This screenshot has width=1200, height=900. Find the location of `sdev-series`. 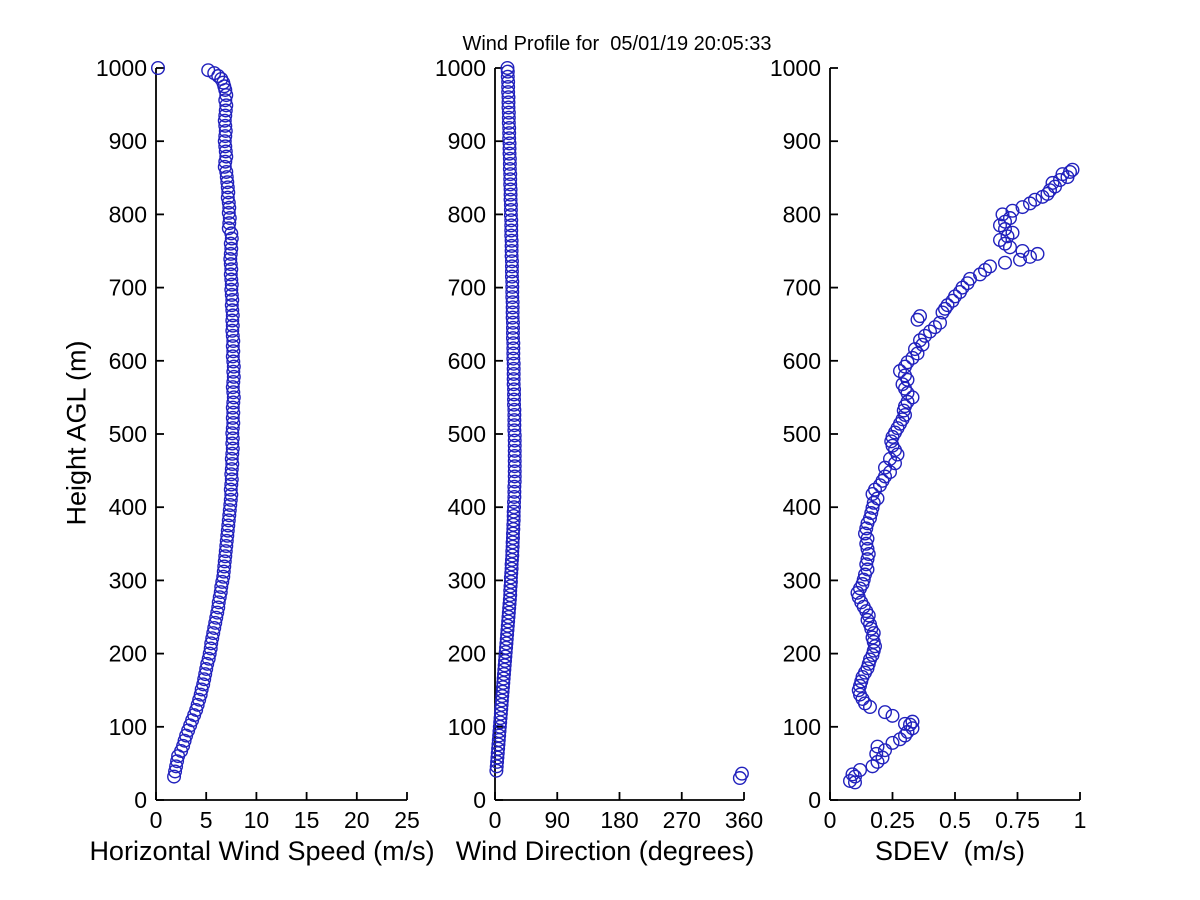

sdev-series is located at coordinates (961, 476).